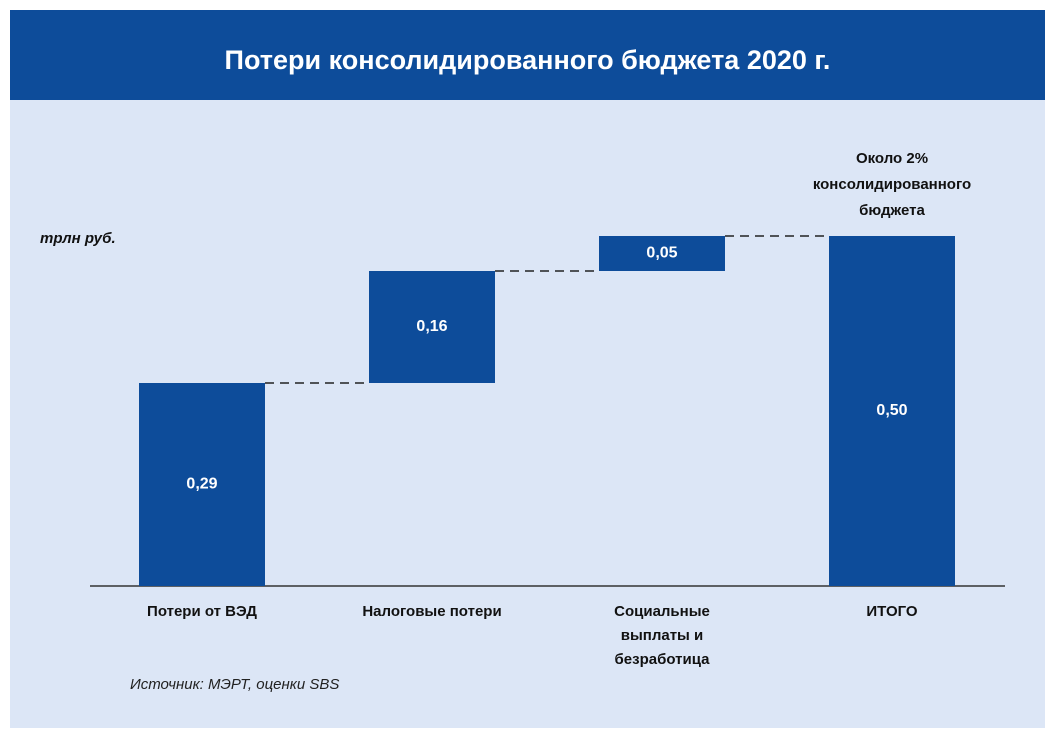 The image size is (1055, 738). I want to click on value-label: 0,50, so click(891, 410).